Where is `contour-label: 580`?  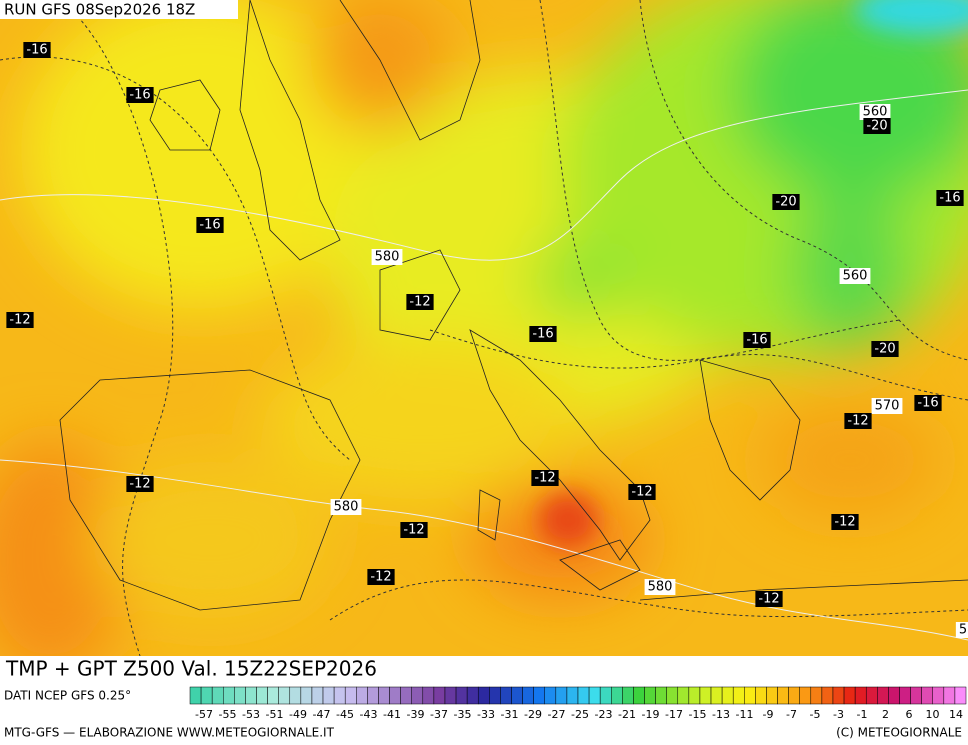 contour-label: 580 is located at coordinates (346, 507).